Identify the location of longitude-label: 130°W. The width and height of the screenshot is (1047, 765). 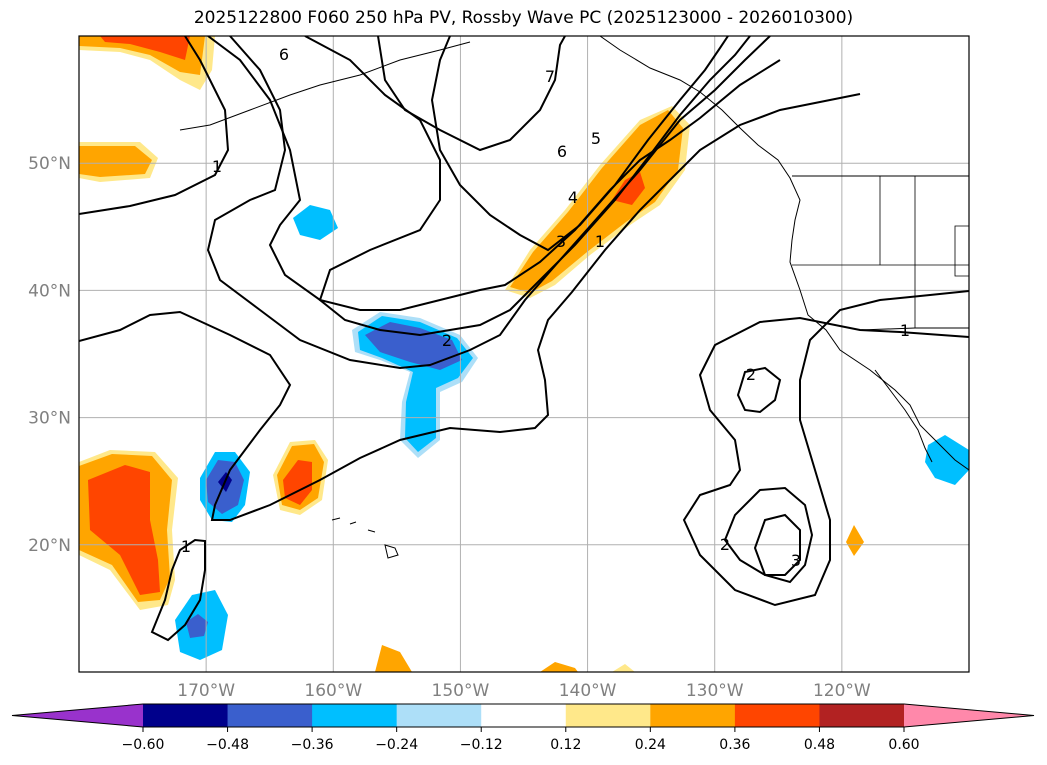
(715, 691).